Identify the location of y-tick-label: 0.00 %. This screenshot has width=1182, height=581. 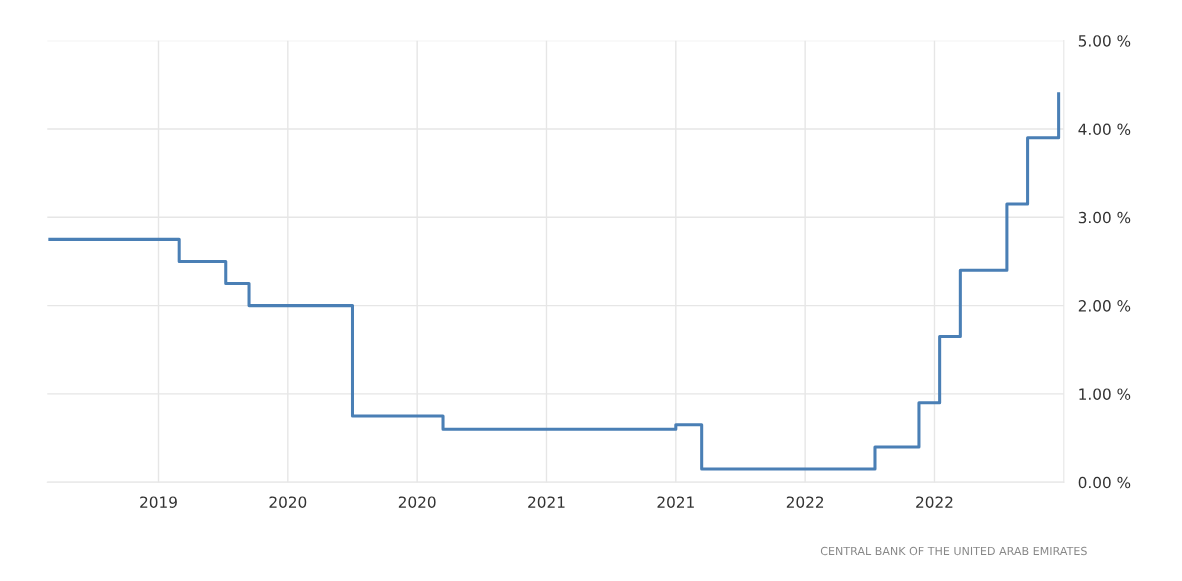
(1104, 482).